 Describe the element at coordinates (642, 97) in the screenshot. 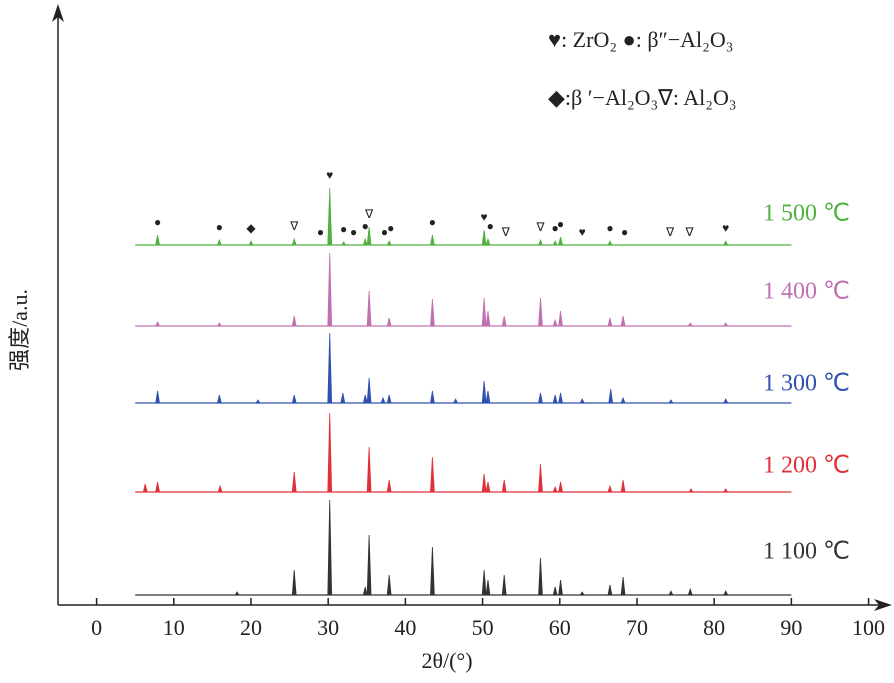

I see `legend-entry: ◆:β ′−Al₂O₃∇: Al₂O₃` at that location.